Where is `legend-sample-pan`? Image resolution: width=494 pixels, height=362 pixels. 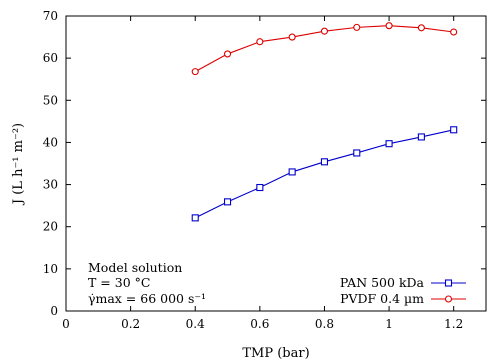
legend-sample-pan is located at coordinates (448, 283).